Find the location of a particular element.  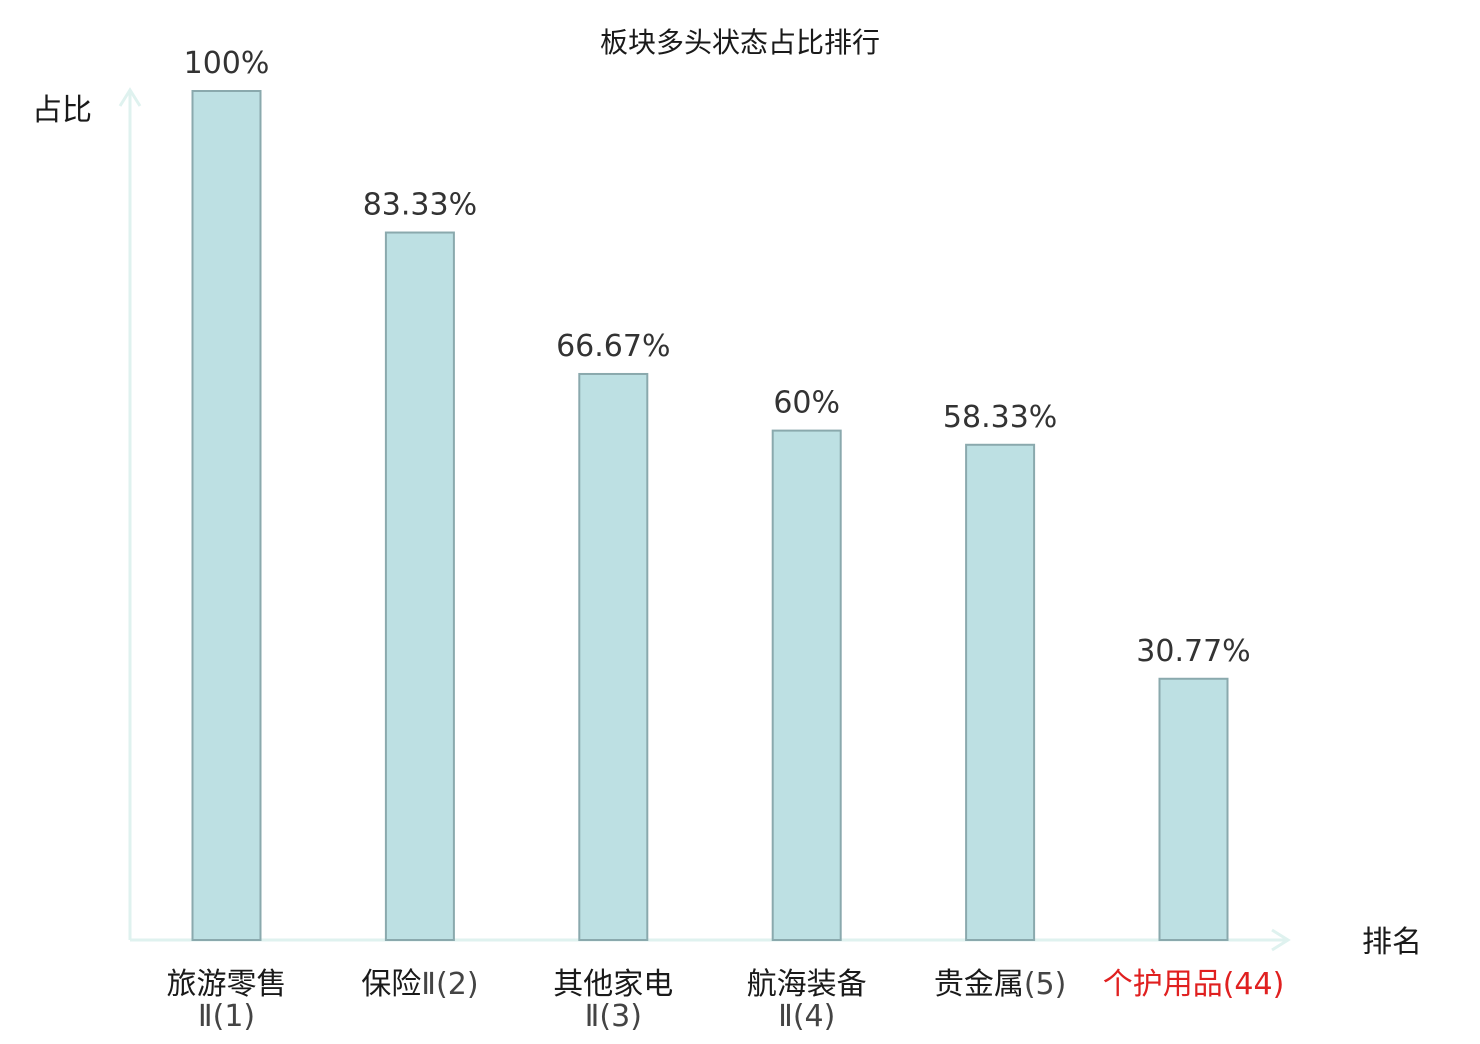

category-label: 贵金属(5) is located at coordinates (1000, 984).